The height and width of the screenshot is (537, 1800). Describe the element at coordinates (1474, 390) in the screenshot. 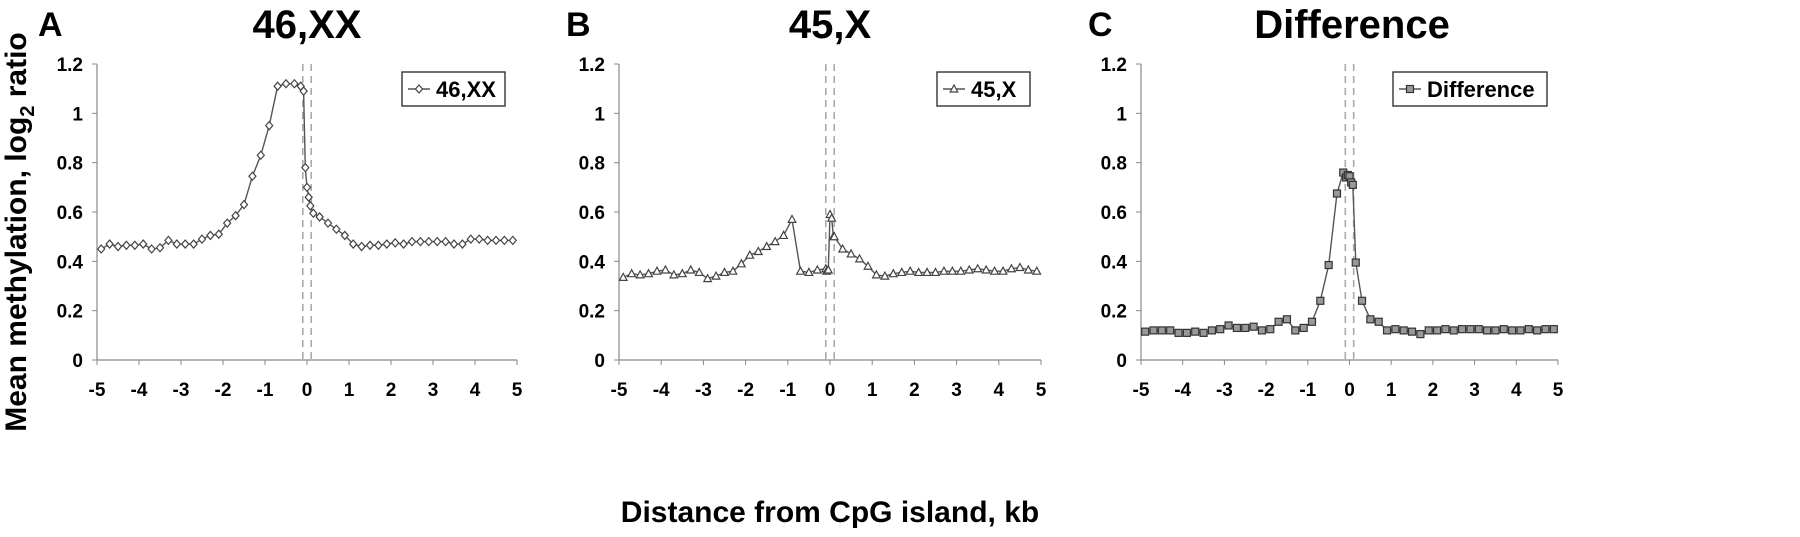

I see `panel-c-x-tick-label: 3` at that location.